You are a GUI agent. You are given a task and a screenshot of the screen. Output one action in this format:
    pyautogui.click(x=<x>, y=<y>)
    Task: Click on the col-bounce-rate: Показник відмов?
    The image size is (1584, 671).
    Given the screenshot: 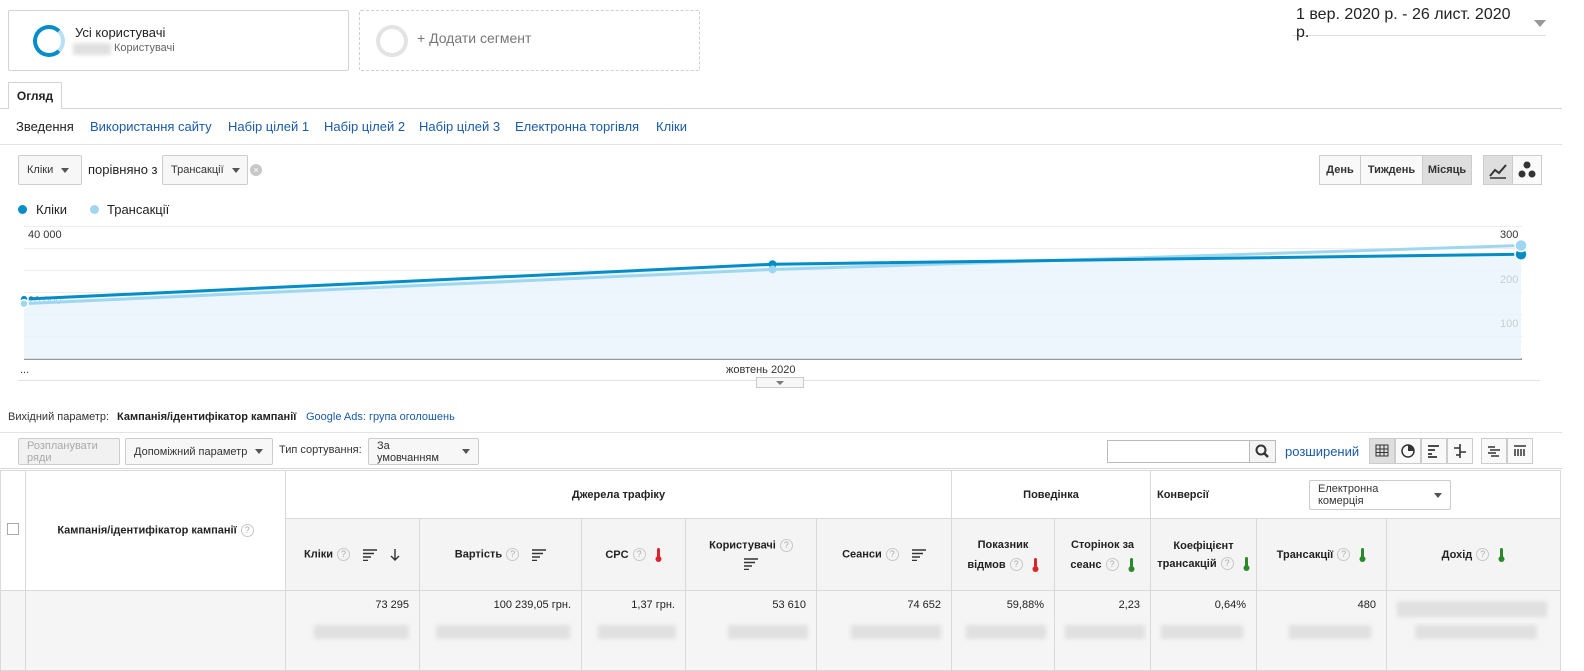 What is the action you would take?
    pyautogui.click(x=1003, y=554)
    